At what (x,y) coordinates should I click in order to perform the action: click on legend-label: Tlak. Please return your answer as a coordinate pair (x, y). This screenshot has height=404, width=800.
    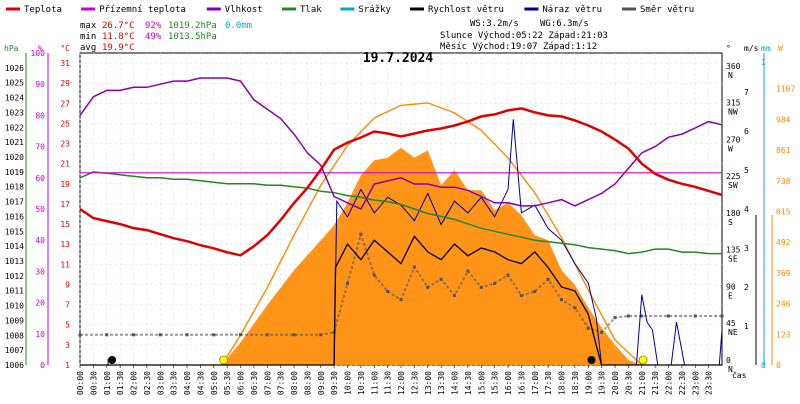
    Looking at the image, I should click on (311, 10).